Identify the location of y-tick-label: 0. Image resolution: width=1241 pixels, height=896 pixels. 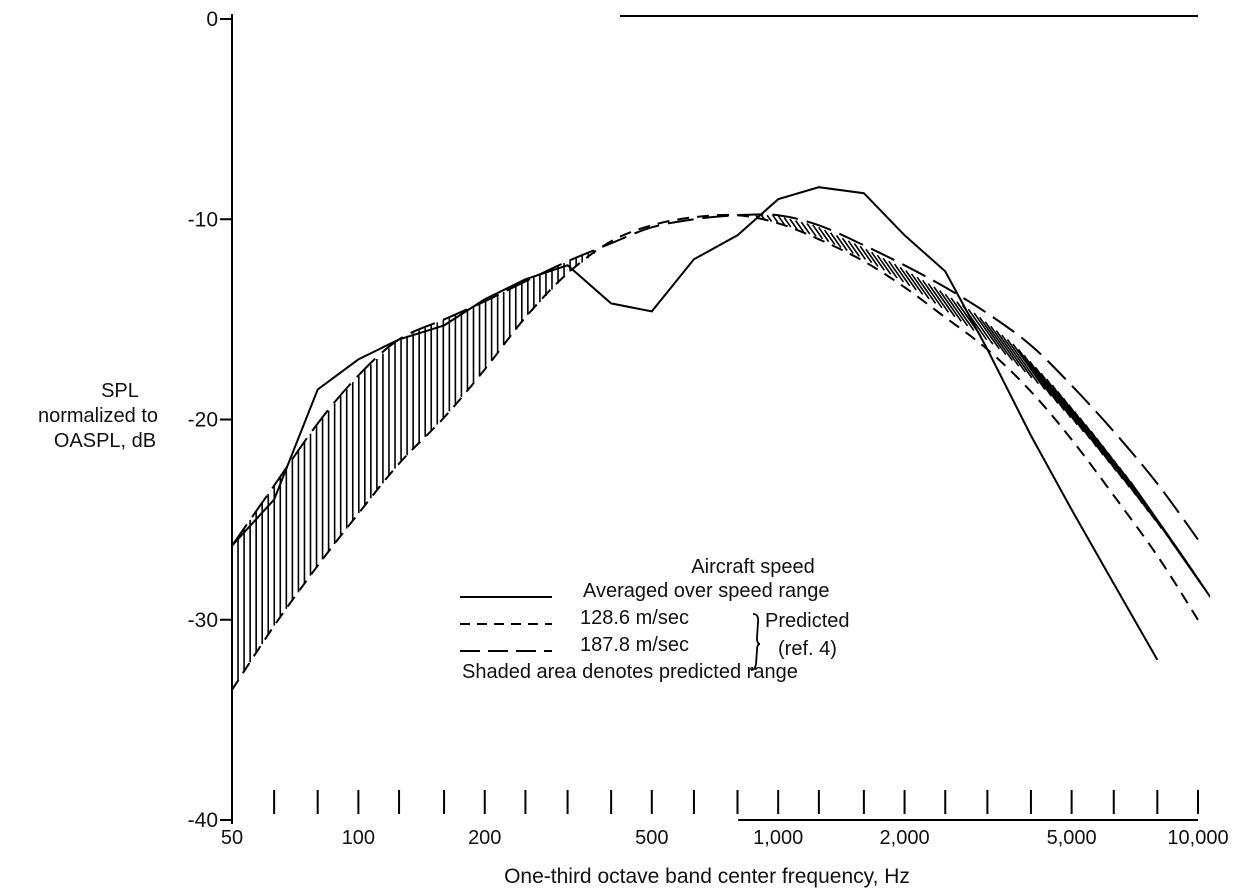
(212, 19).